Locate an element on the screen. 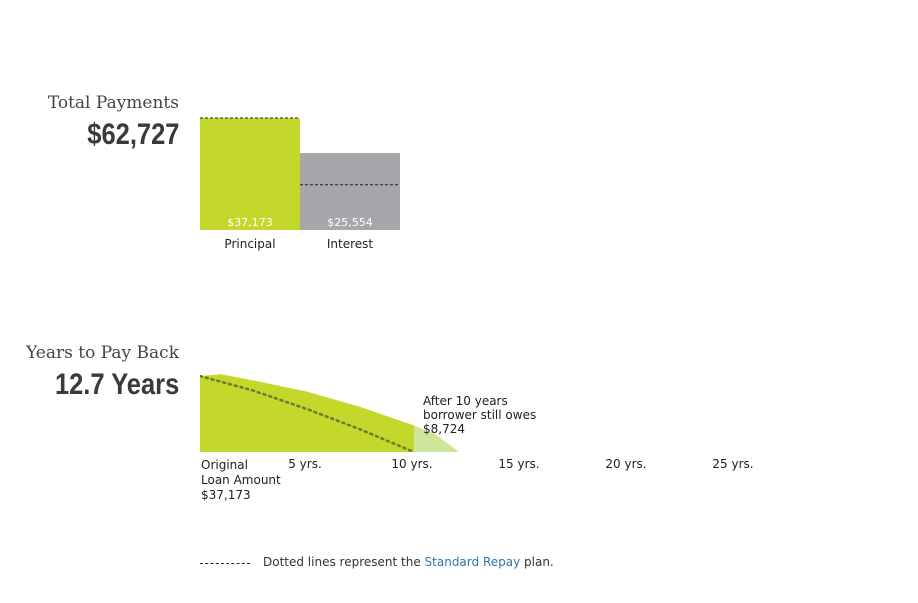  annotation-line-3: $8,724 is located at coordinates (444, 429).